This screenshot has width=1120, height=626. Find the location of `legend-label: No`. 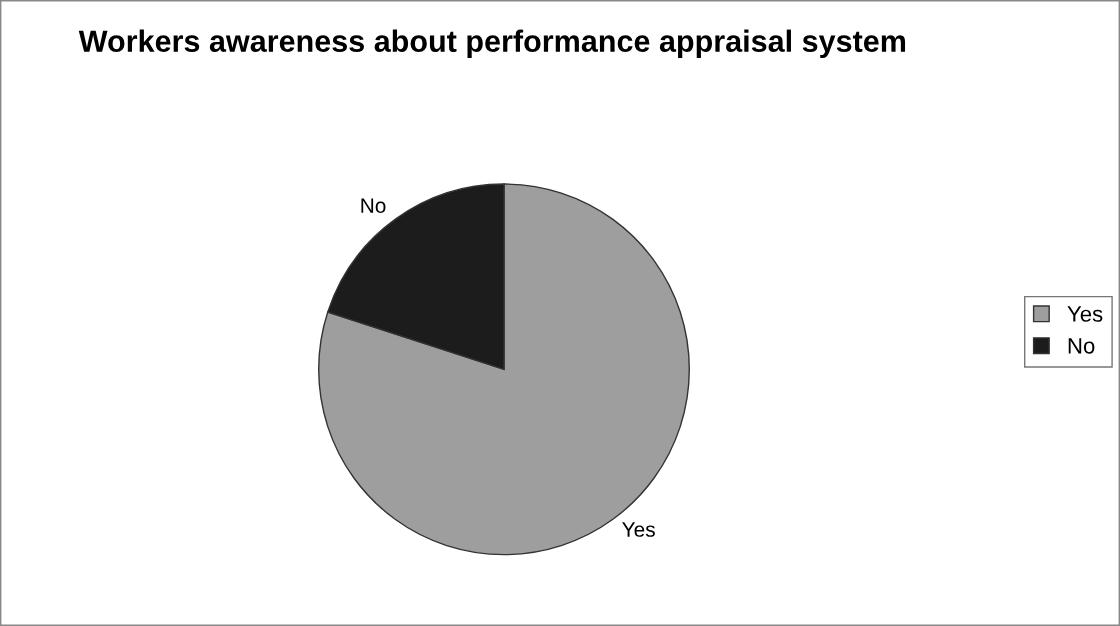

legend-label: No is located at coordinates (1081, 346).